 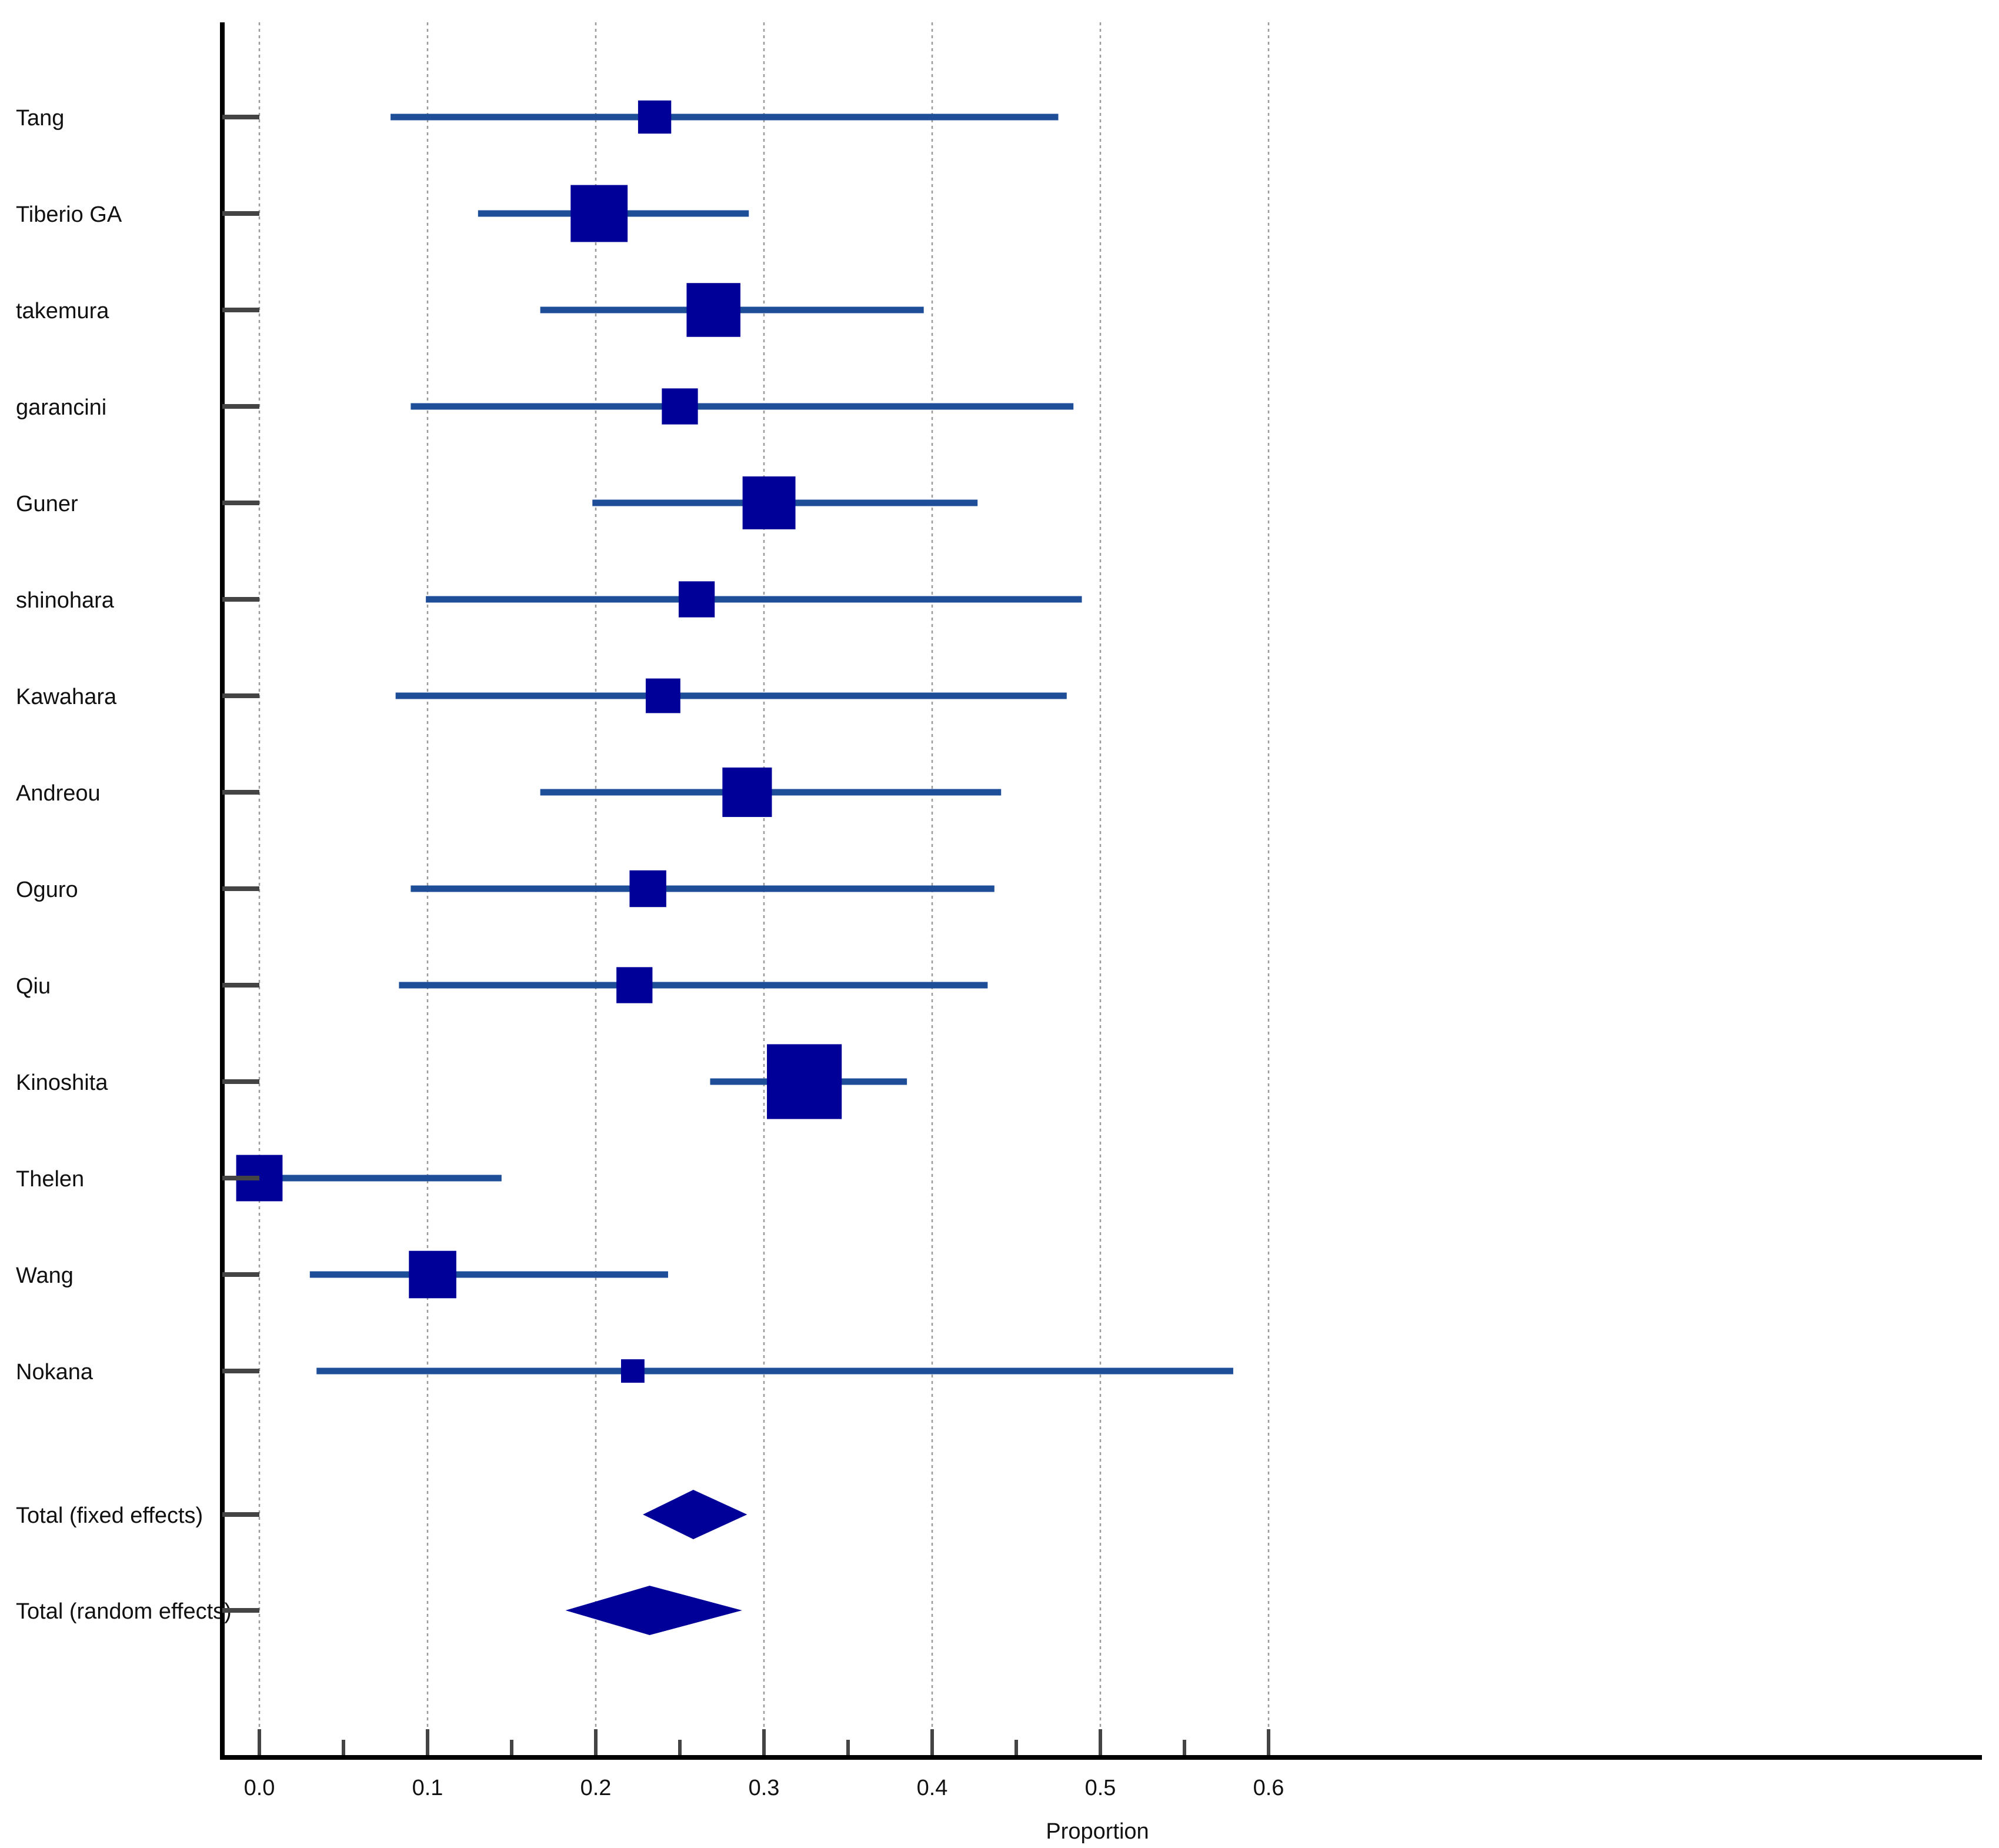 I want to click on study-label: garancini, so click(x=61, y=407).